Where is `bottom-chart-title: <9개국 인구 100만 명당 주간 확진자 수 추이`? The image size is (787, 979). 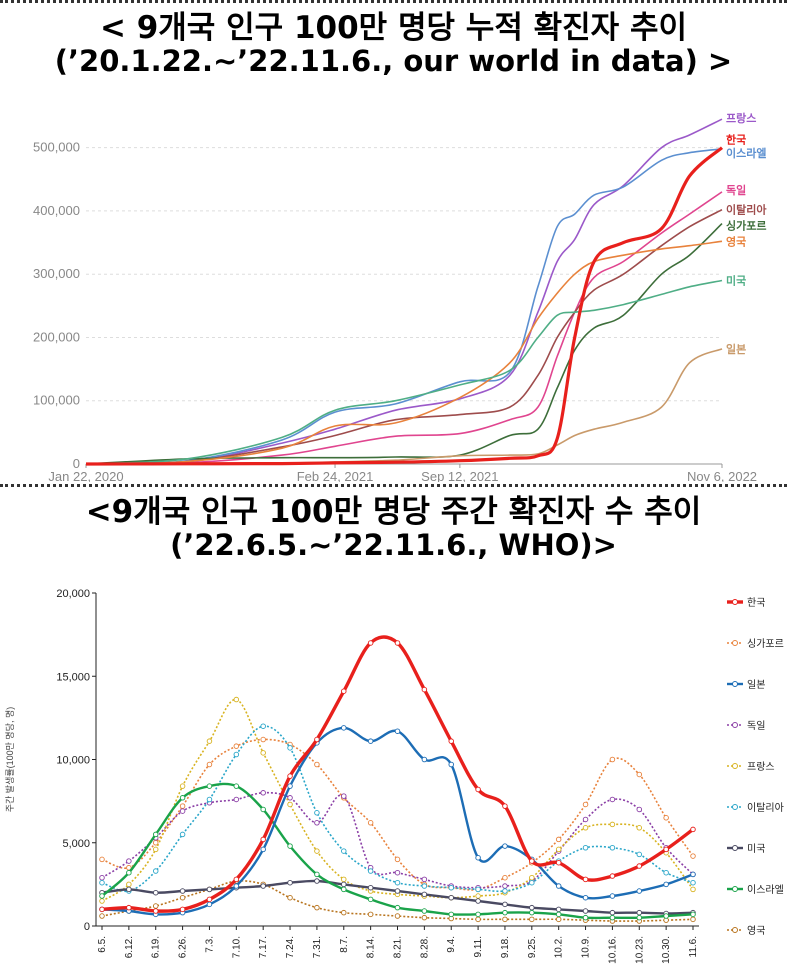
bottom-chart-title: <9개국 인구 100만 명당 주간 확진자 수 추이 is located at coordinates (393, 512).